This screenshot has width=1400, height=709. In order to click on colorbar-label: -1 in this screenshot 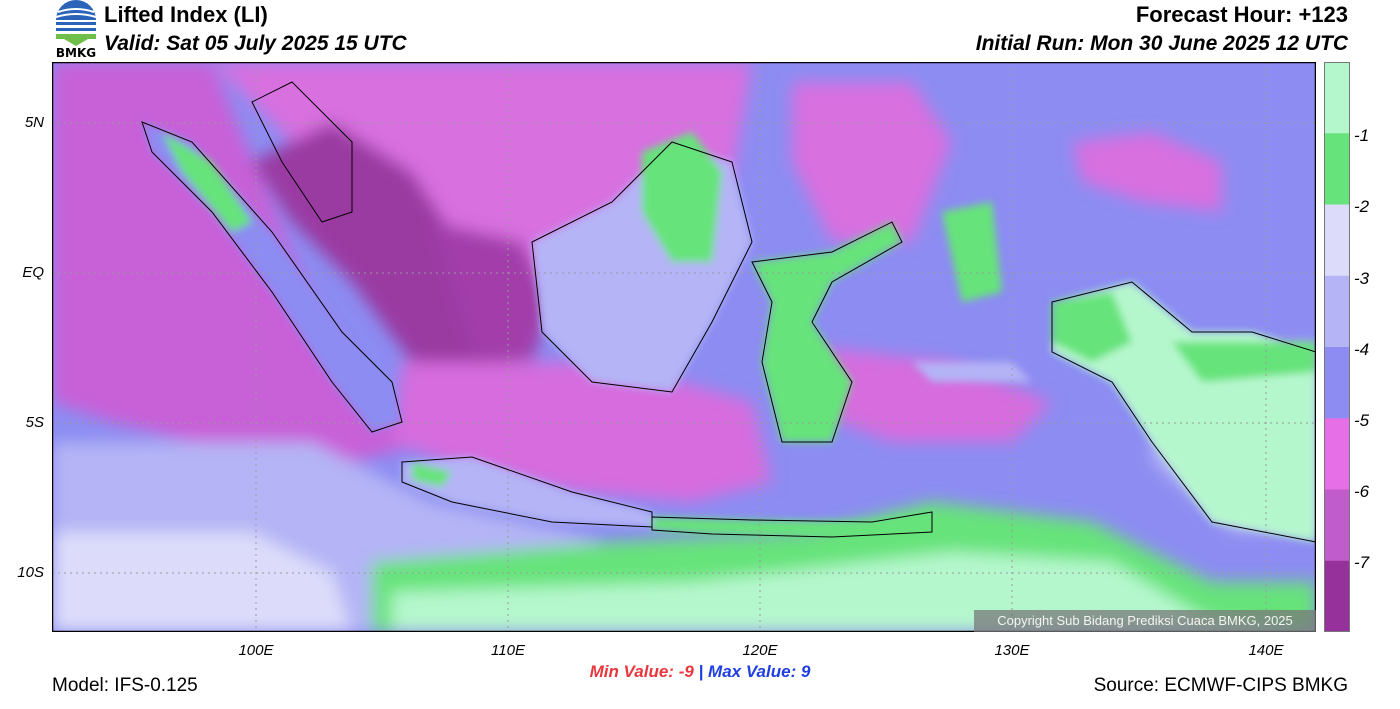, I will do `click(1362, 135)`.